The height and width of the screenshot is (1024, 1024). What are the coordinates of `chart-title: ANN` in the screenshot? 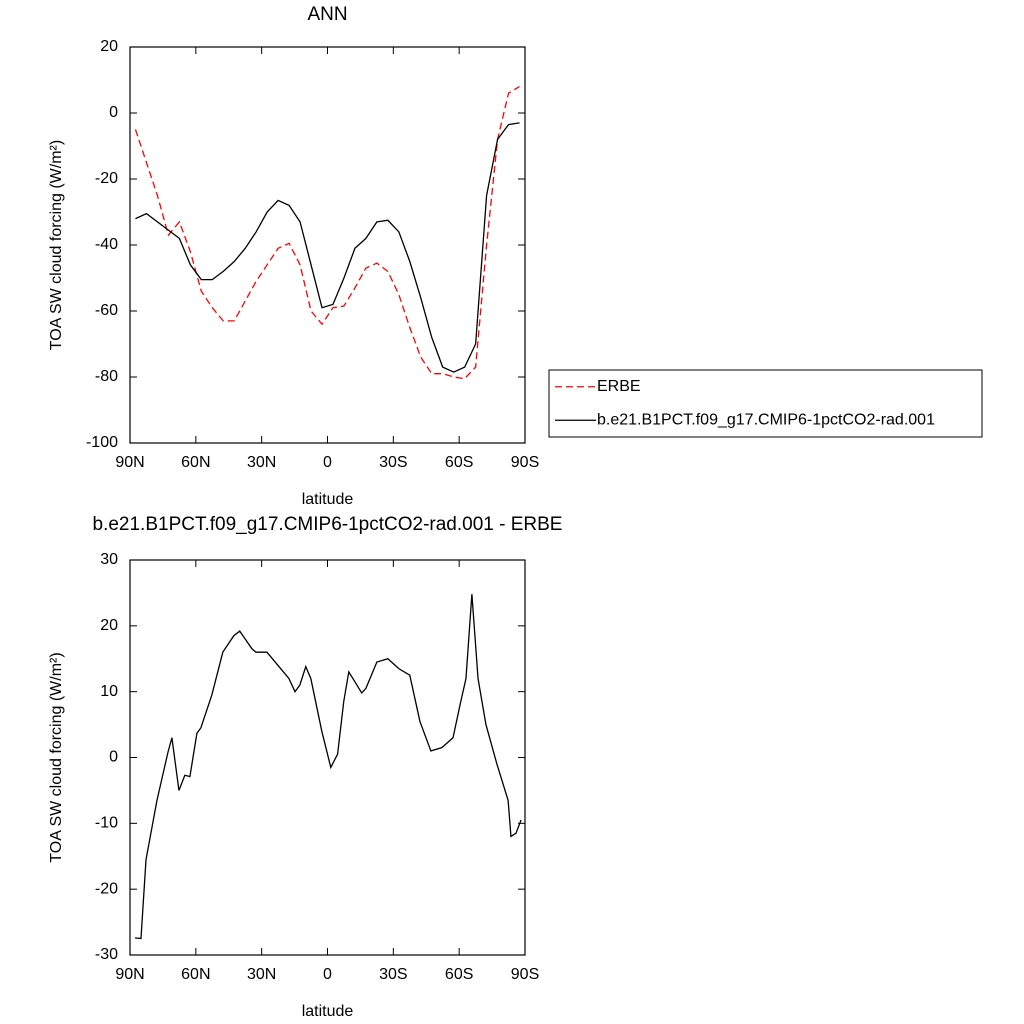 It's located at (327, 14).